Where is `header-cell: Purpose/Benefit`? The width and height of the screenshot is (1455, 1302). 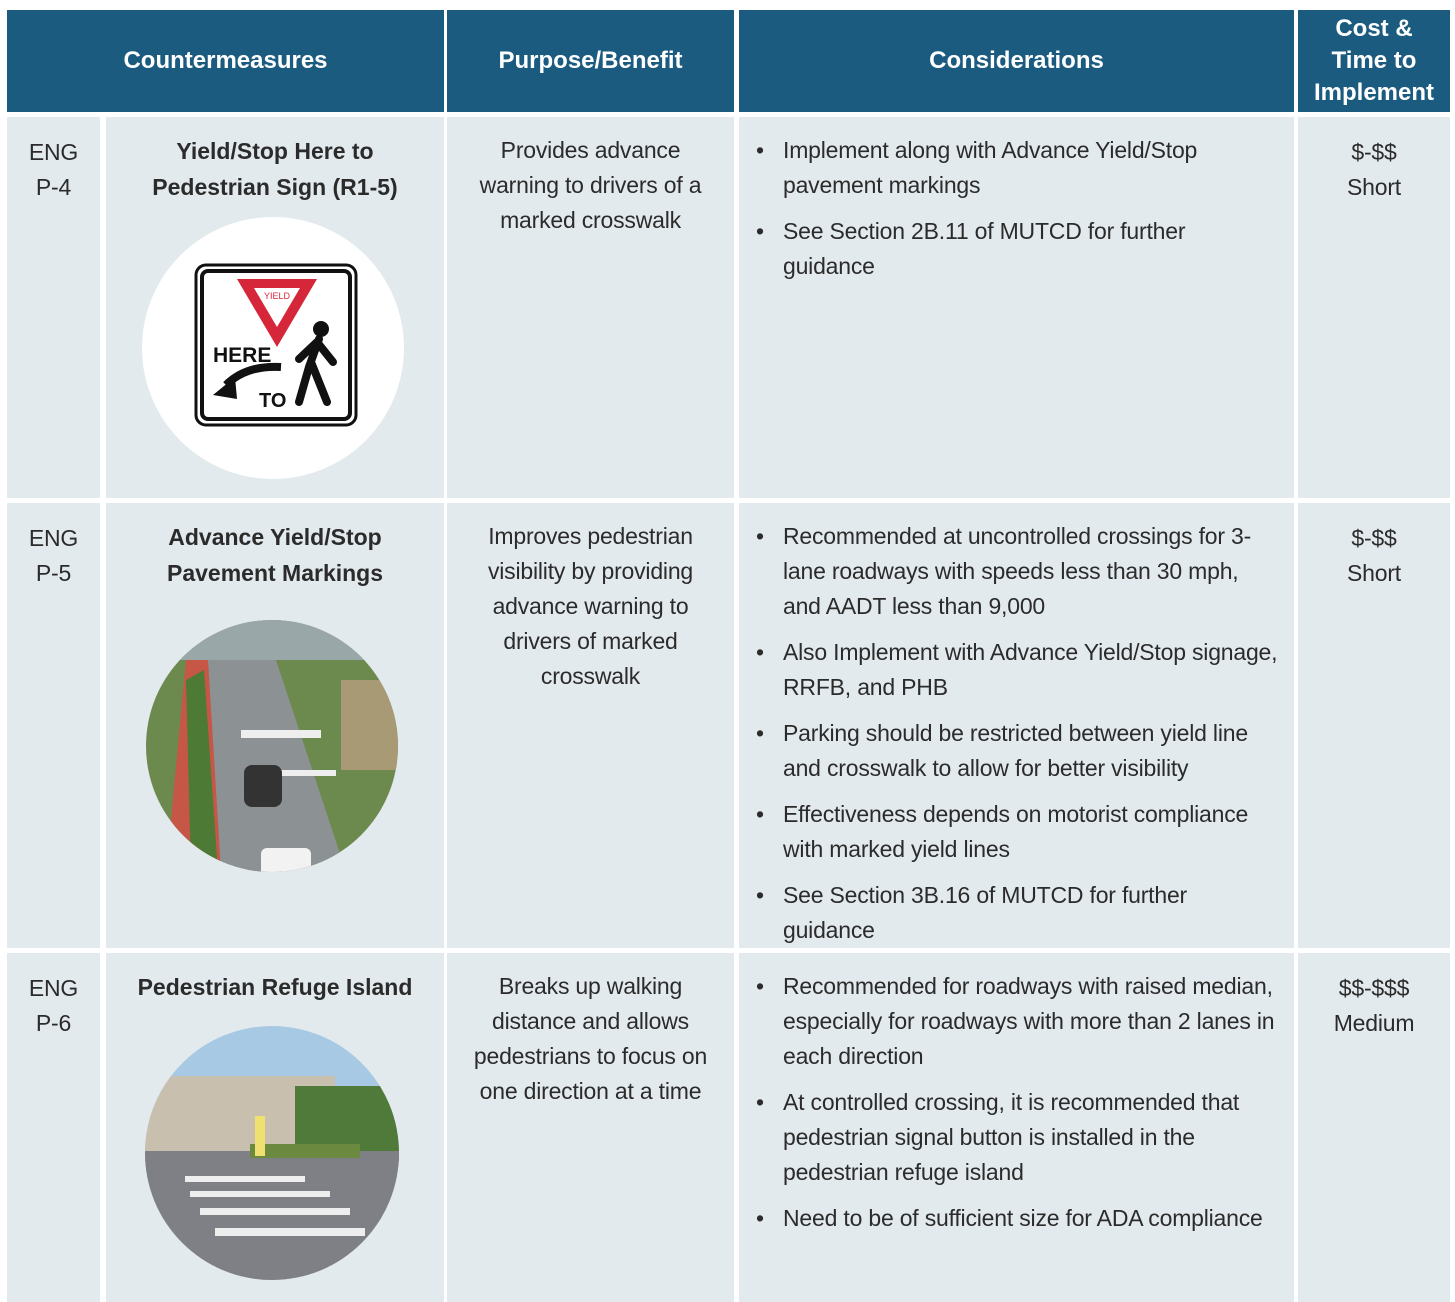
header-cell: Purpose/Benefit is located at coordinates (590, 61).